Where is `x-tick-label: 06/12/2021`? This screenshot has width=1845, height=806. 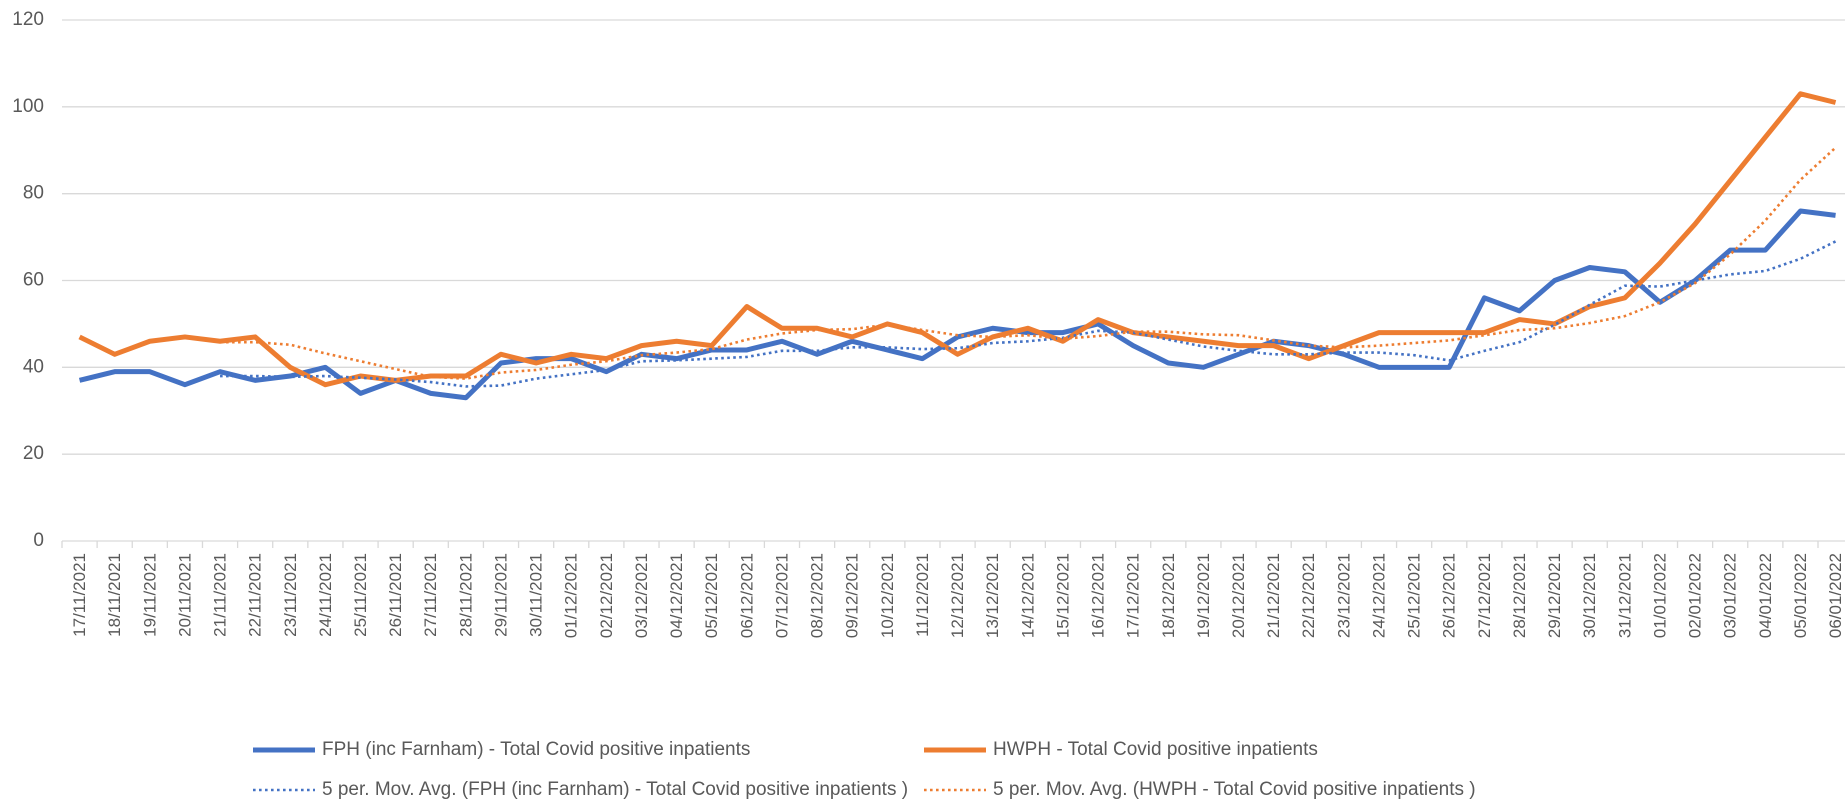 x-tick-label: 06/12/2021 is located at coordinates (746, 595).